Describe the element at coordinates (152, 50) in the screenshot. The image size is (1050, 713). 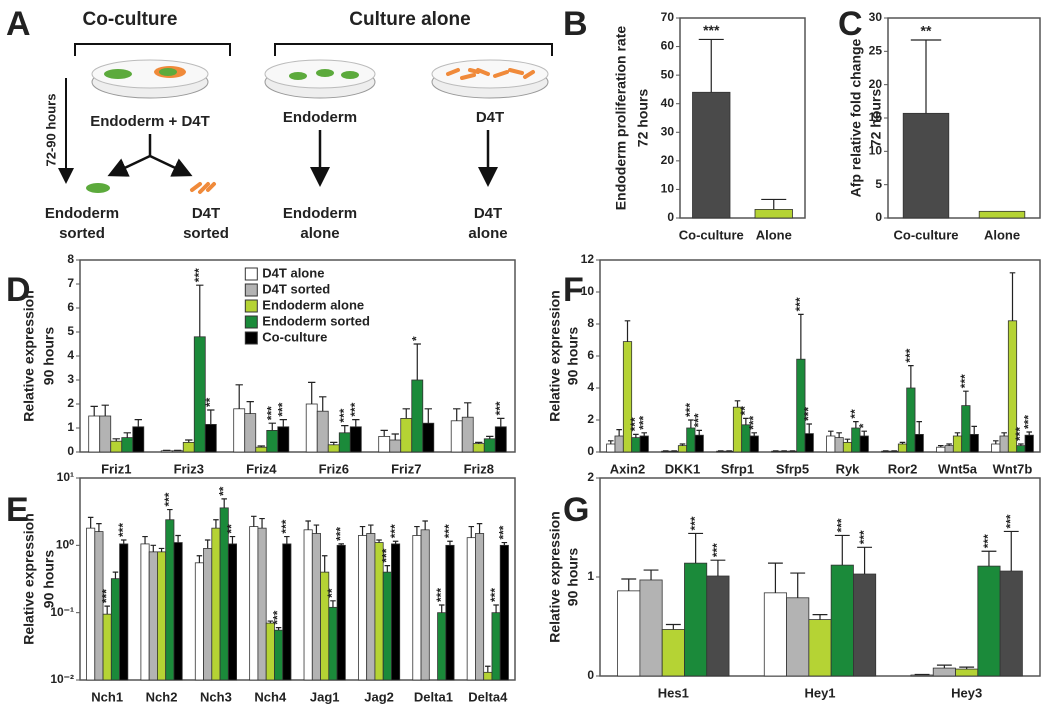
I see `bracket` at that location.